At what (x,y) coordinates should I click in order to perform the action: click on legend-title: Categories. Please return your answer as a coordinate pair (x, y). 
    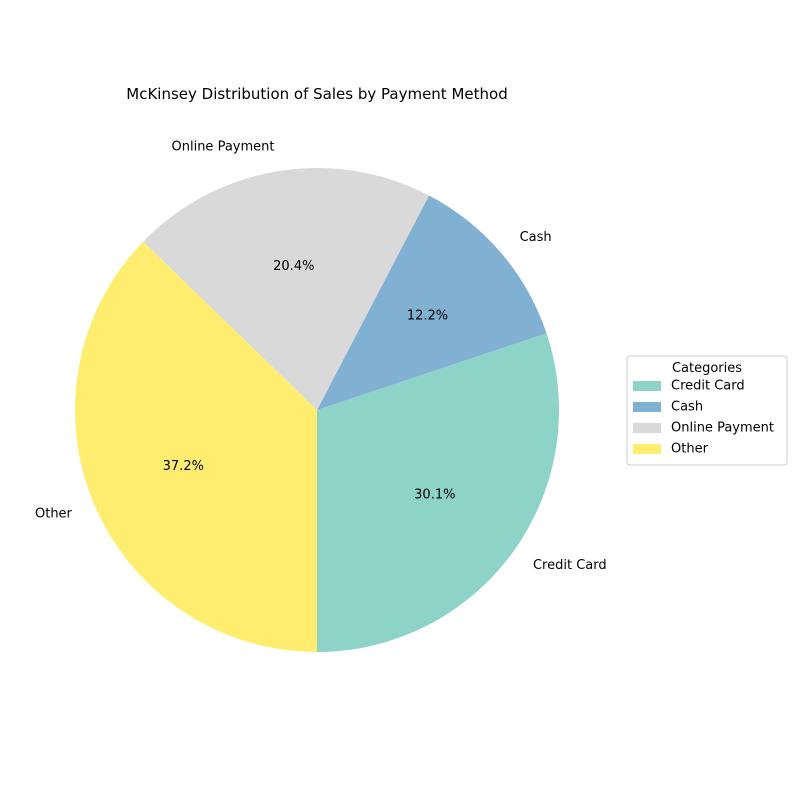
    Looking at the image, I should click on (707, 368).